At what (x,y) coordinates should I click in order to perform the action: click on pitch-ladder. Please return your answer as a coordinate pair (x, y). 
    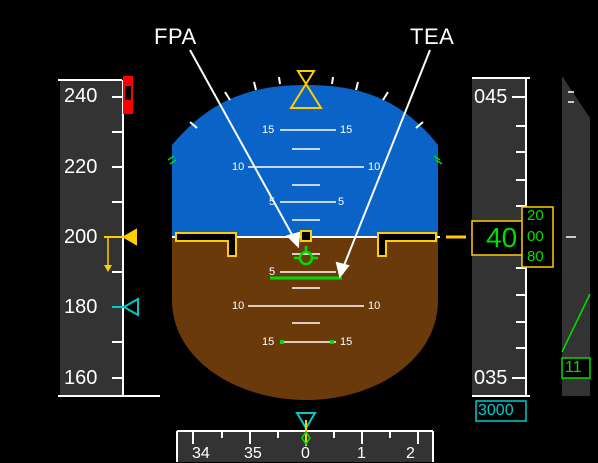
    Looking at the image, I should click on (306, 236).